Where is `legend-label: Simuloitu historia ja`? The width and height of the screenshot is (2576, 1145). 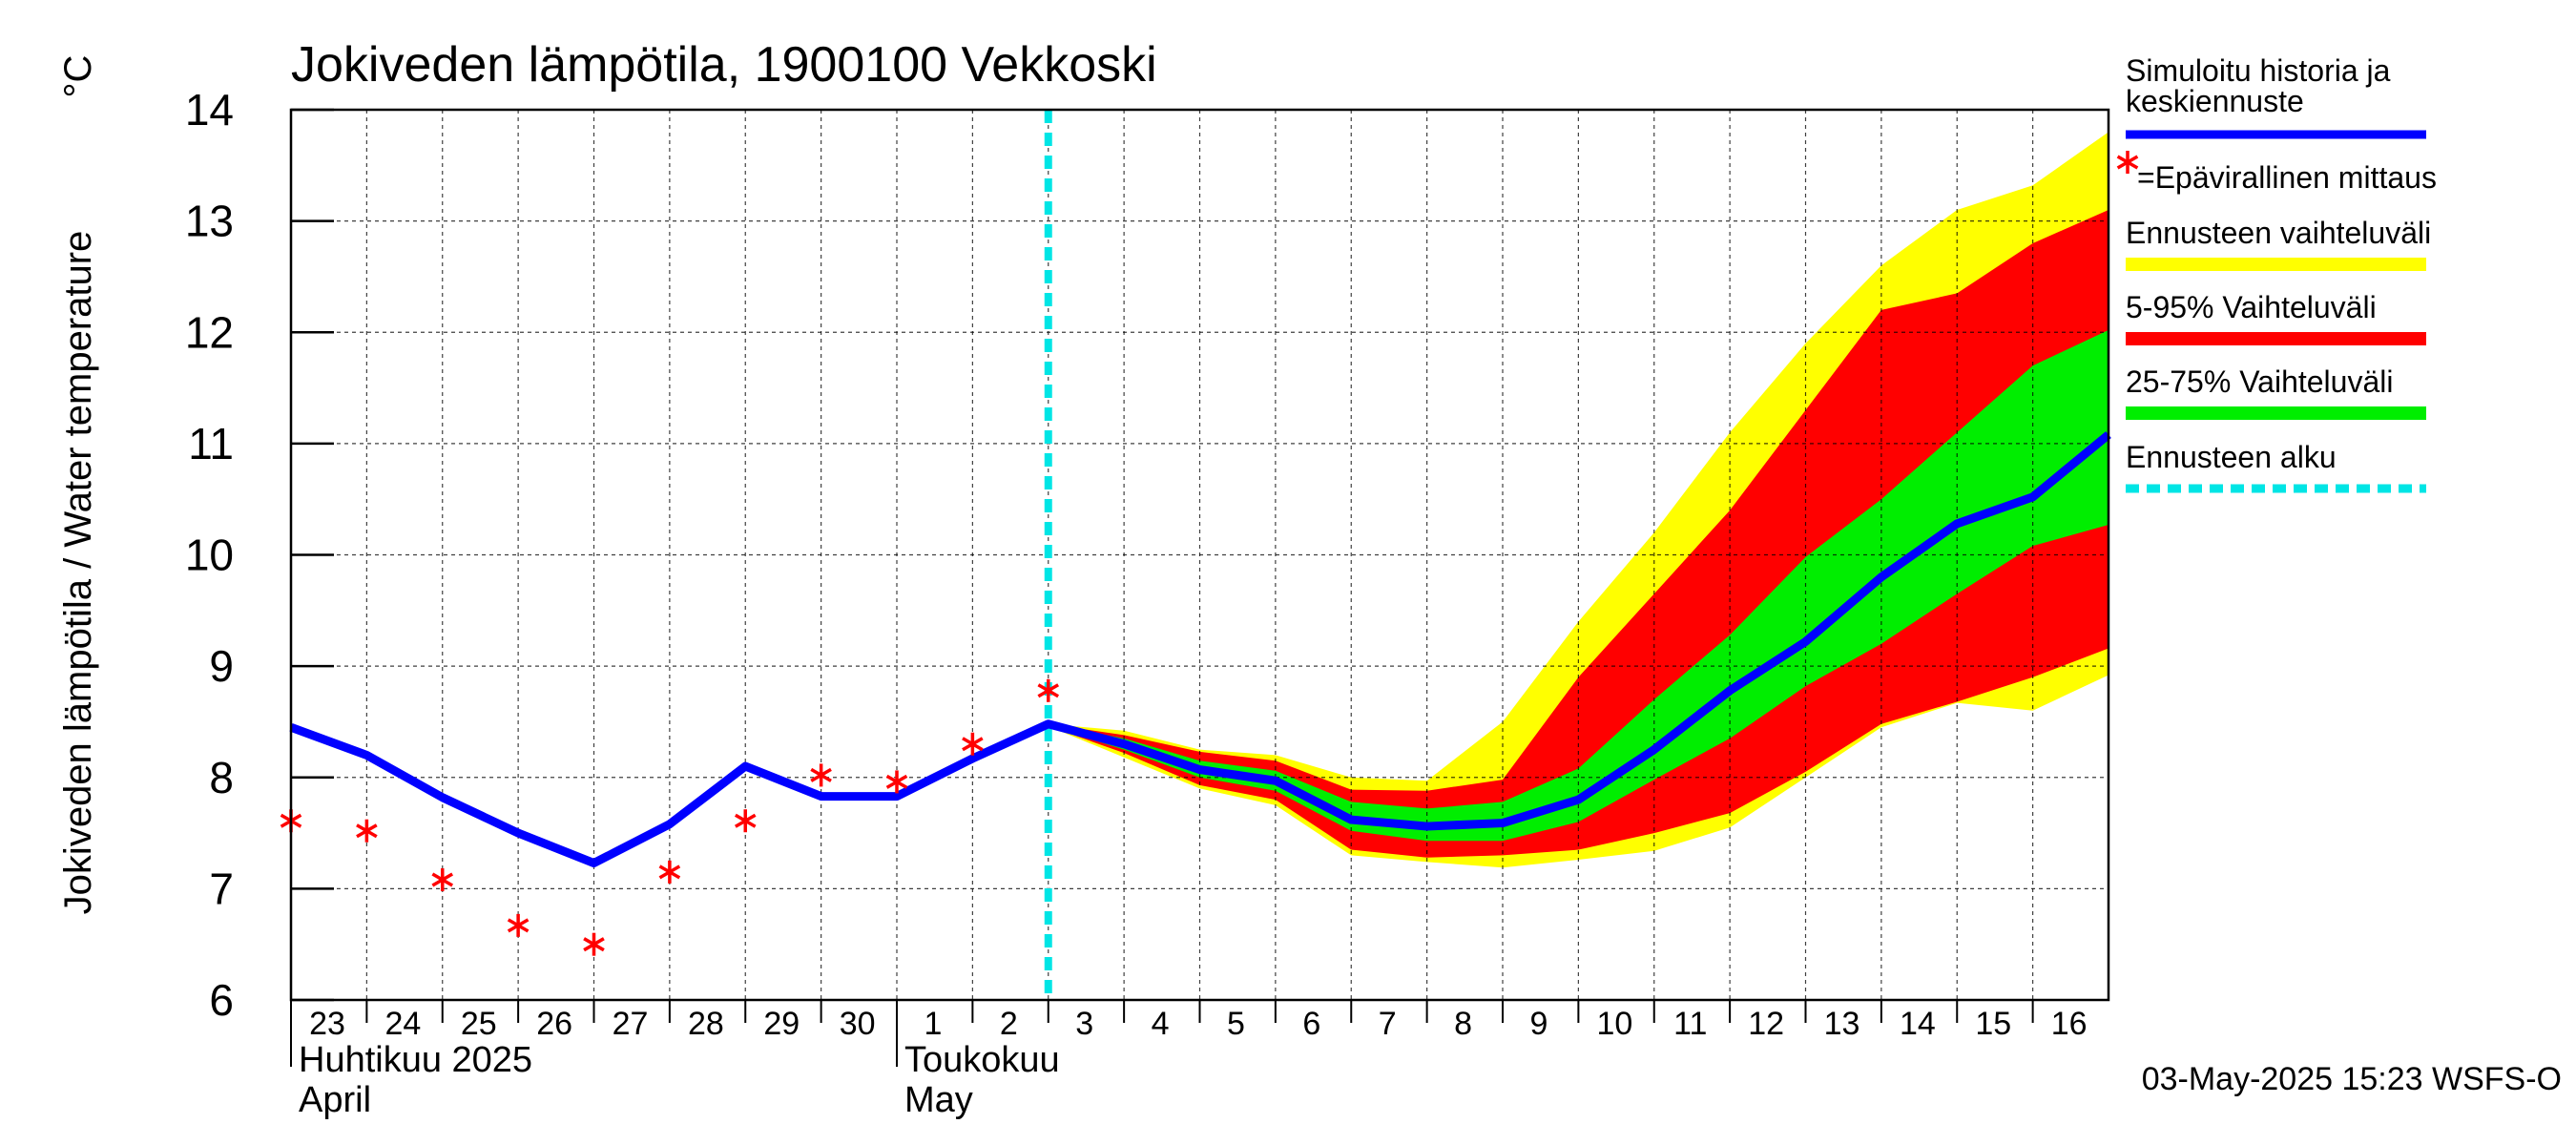 legend-label: Simuloitu historia ja is located at coordinates (2258, 70).